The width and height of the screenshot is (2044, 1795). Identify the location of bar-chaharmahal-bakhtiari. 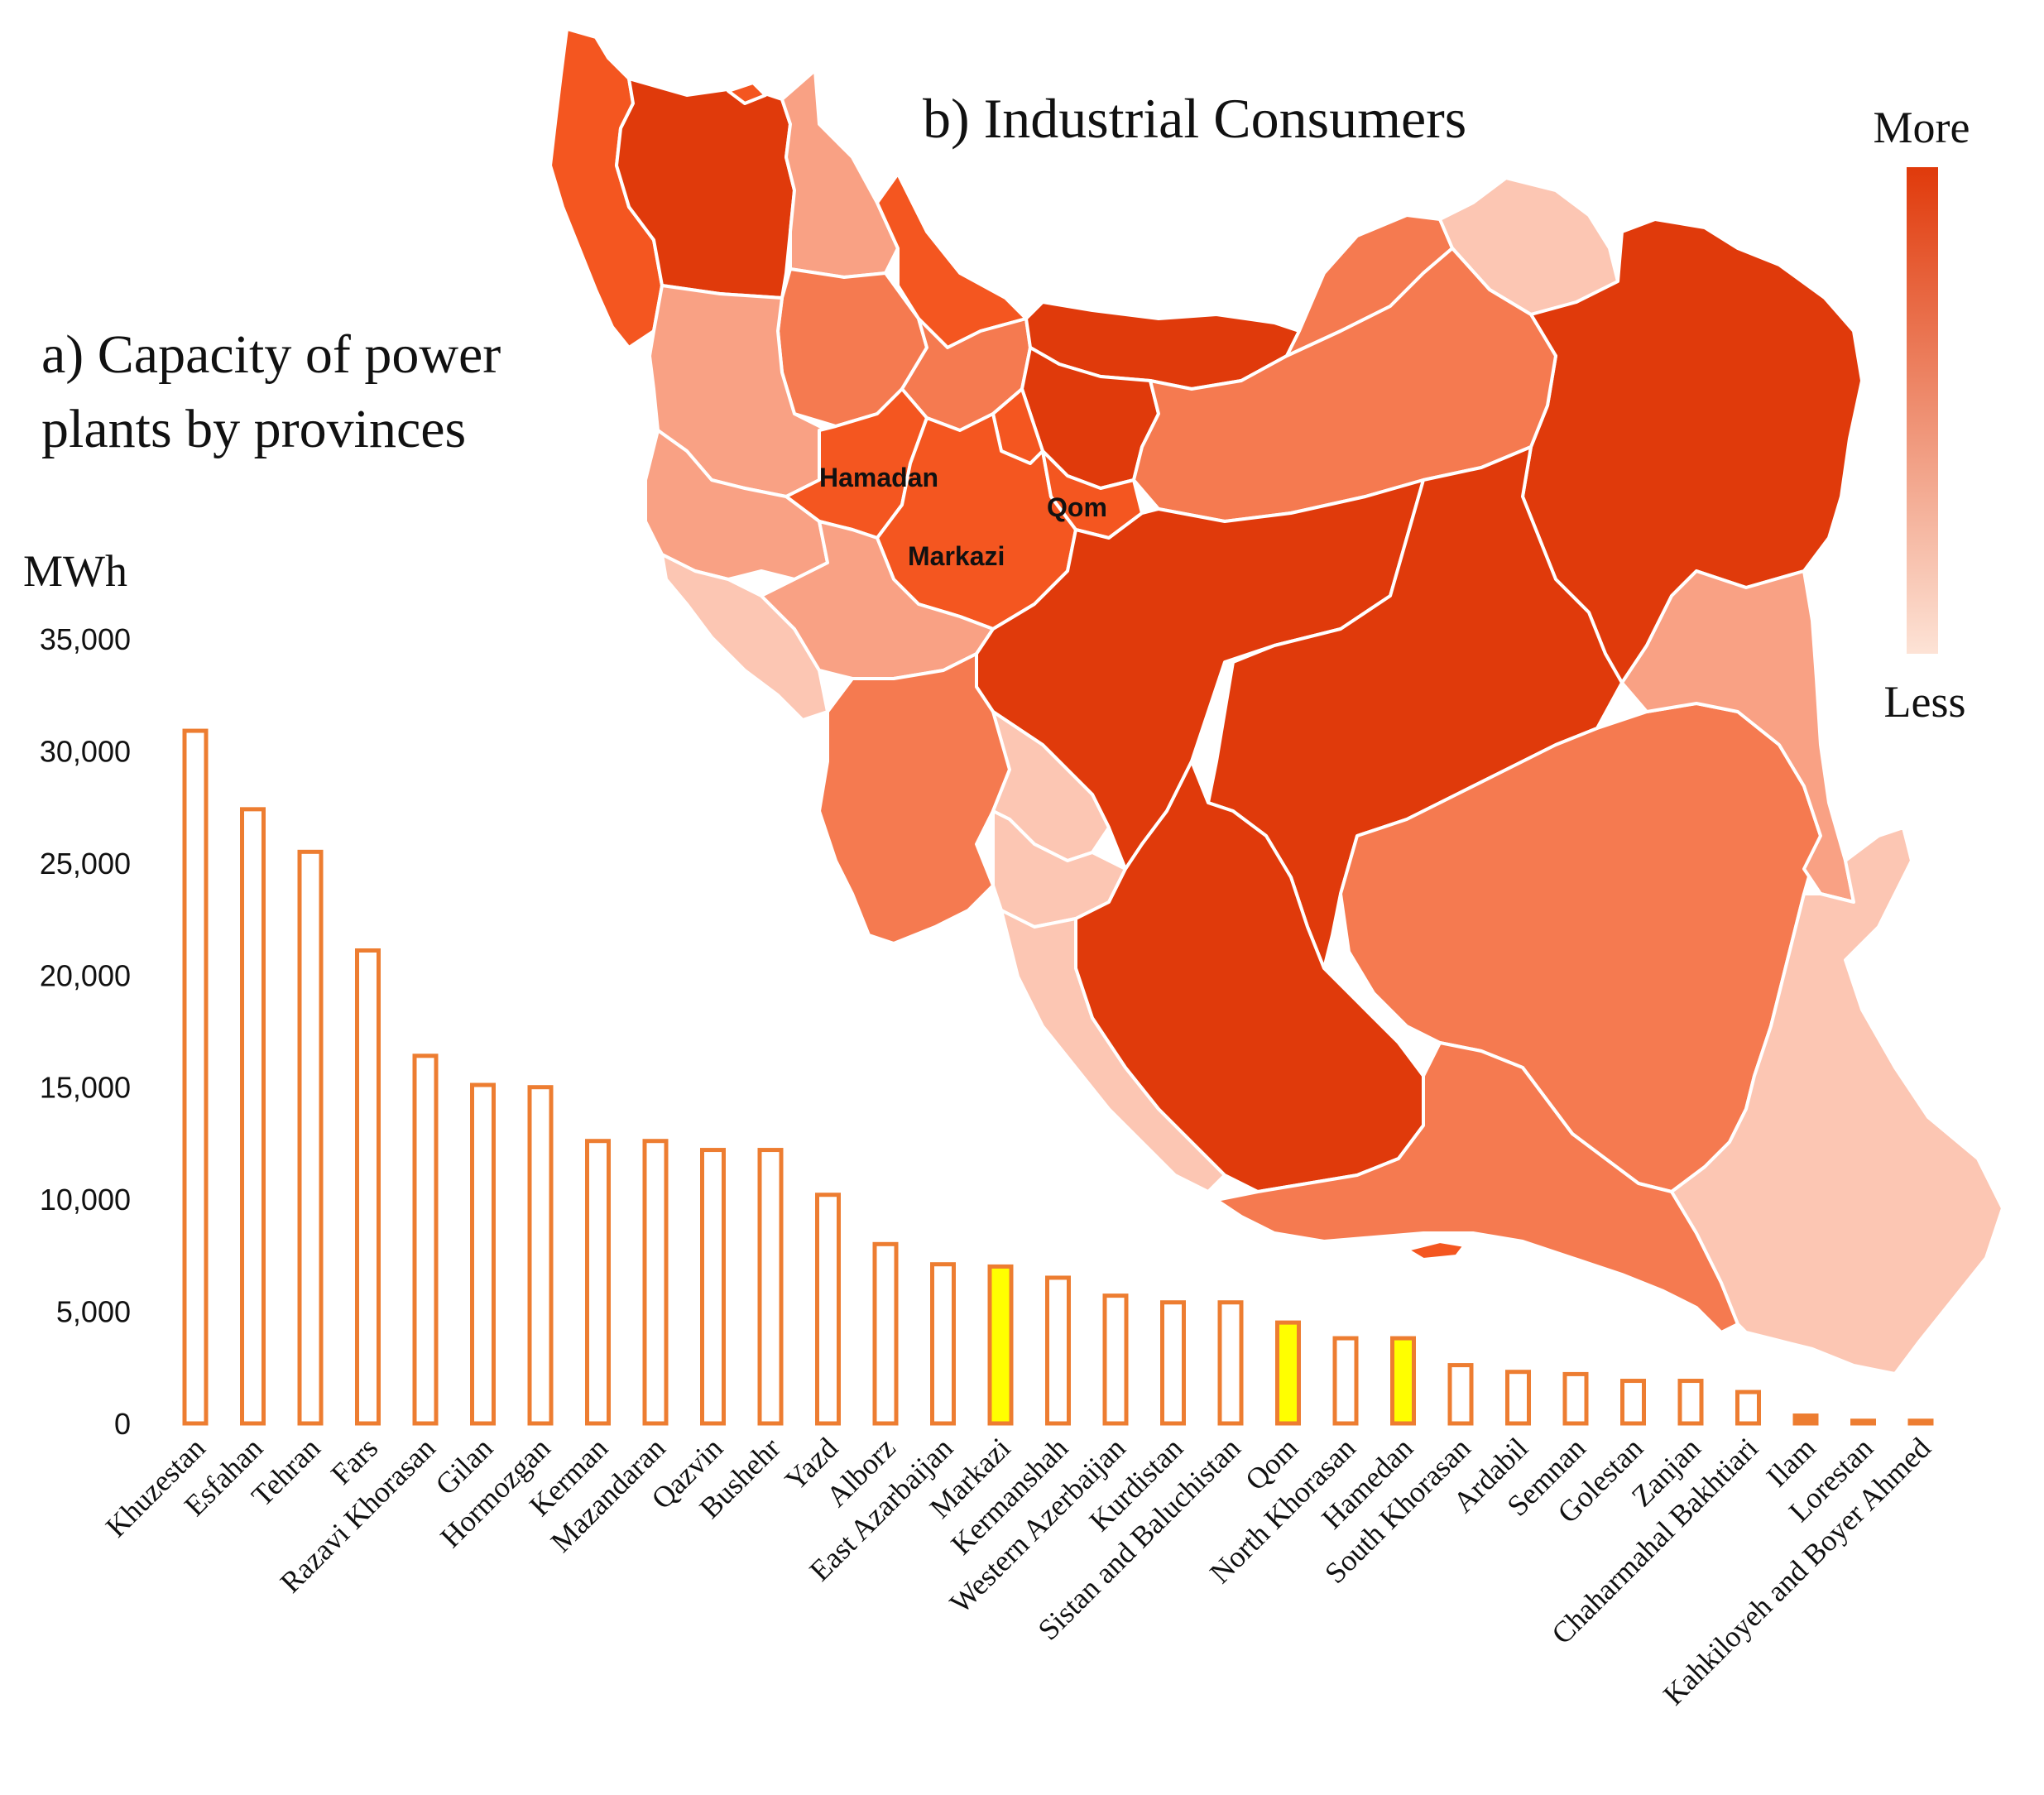
(1748, 1407).